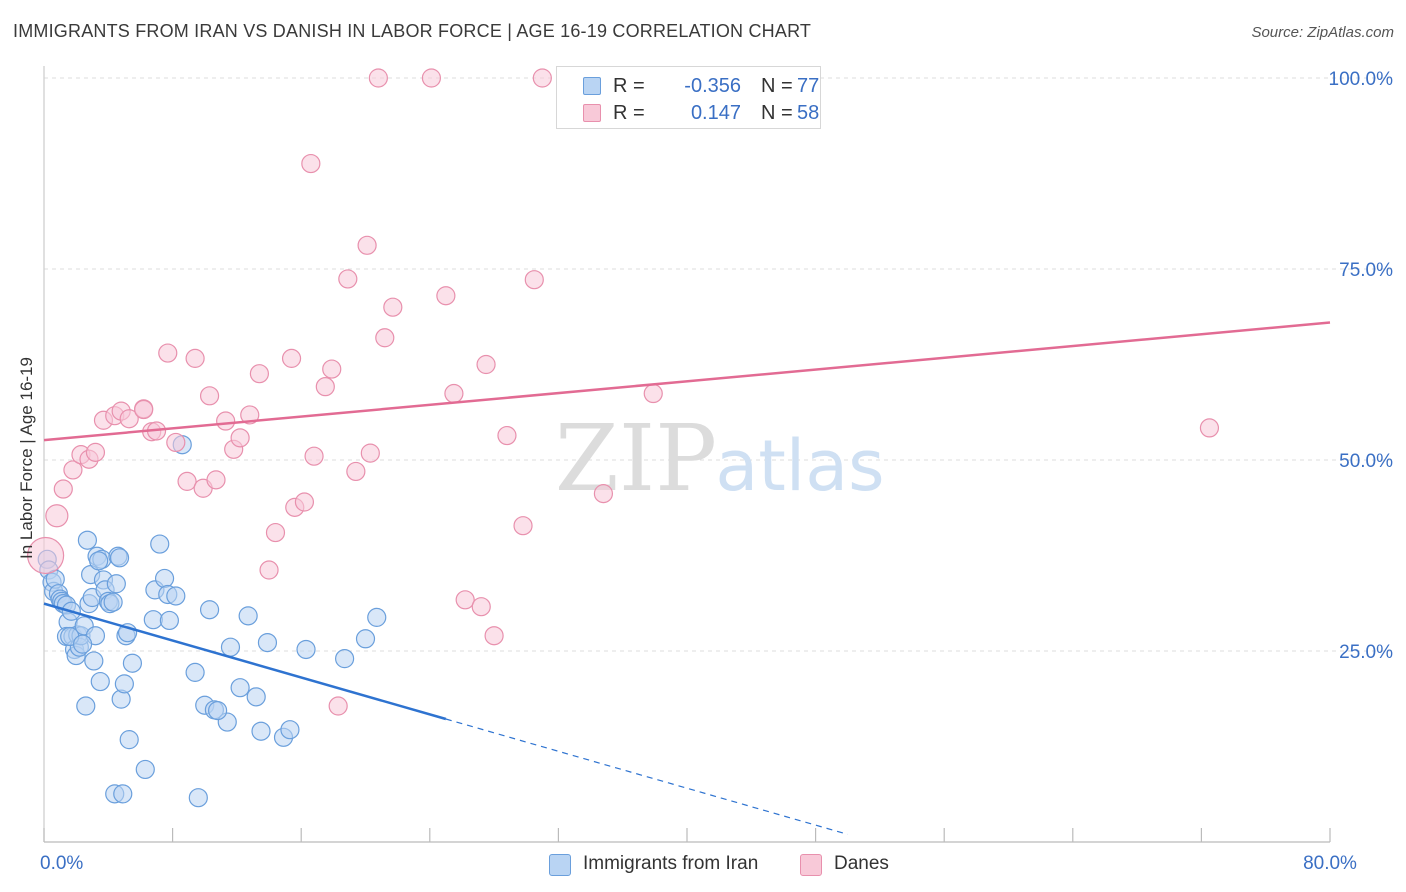 Image resolution: width=1406 pixels, height=892 pixels. Describe the element at coordinates (646, 776) in the screenshot. I see `trendline-iran-extension` at that location.